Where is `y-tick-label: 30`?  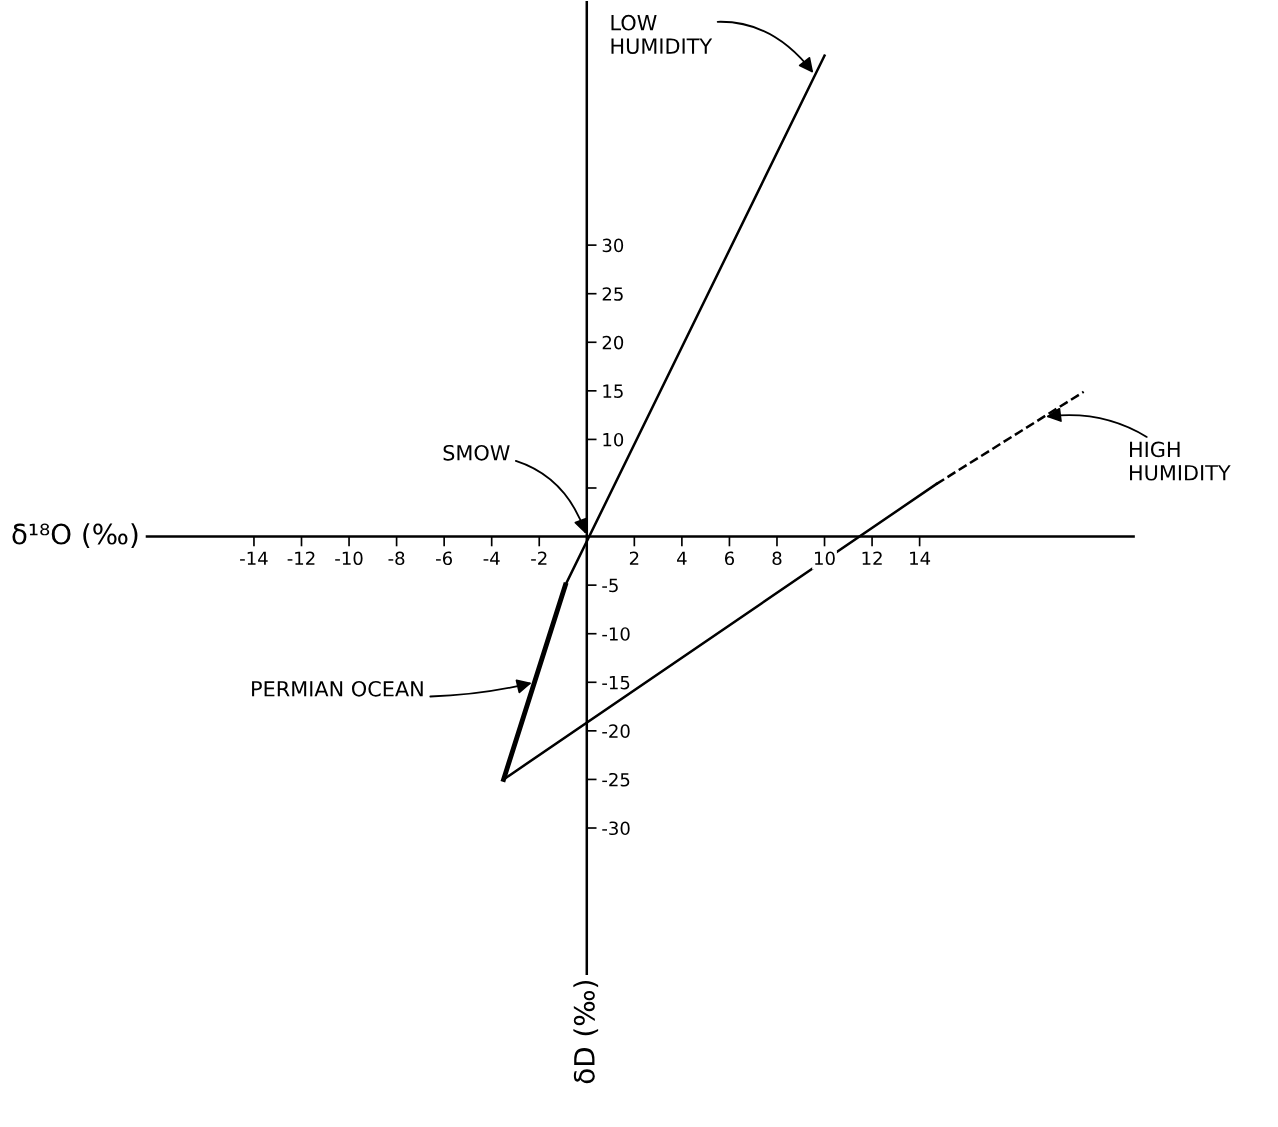
y-tick-label: 30 is located at coordinates (613, 245).